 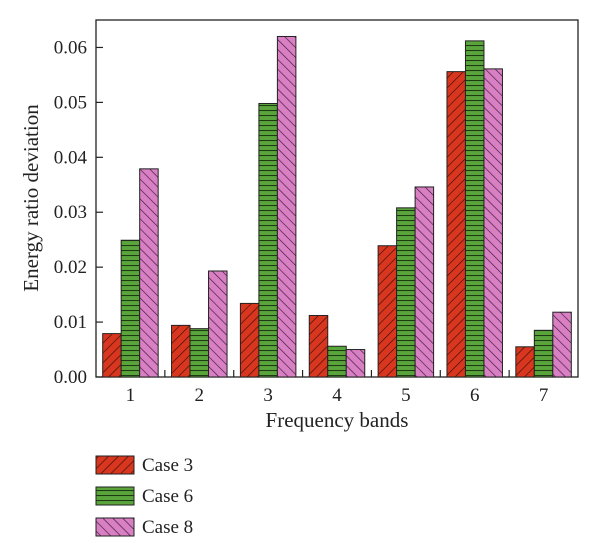 What do you see at coordinates (406, 395) in the screenshot?
I see `x-tick-label: 5` at bounding box center [406, 395].